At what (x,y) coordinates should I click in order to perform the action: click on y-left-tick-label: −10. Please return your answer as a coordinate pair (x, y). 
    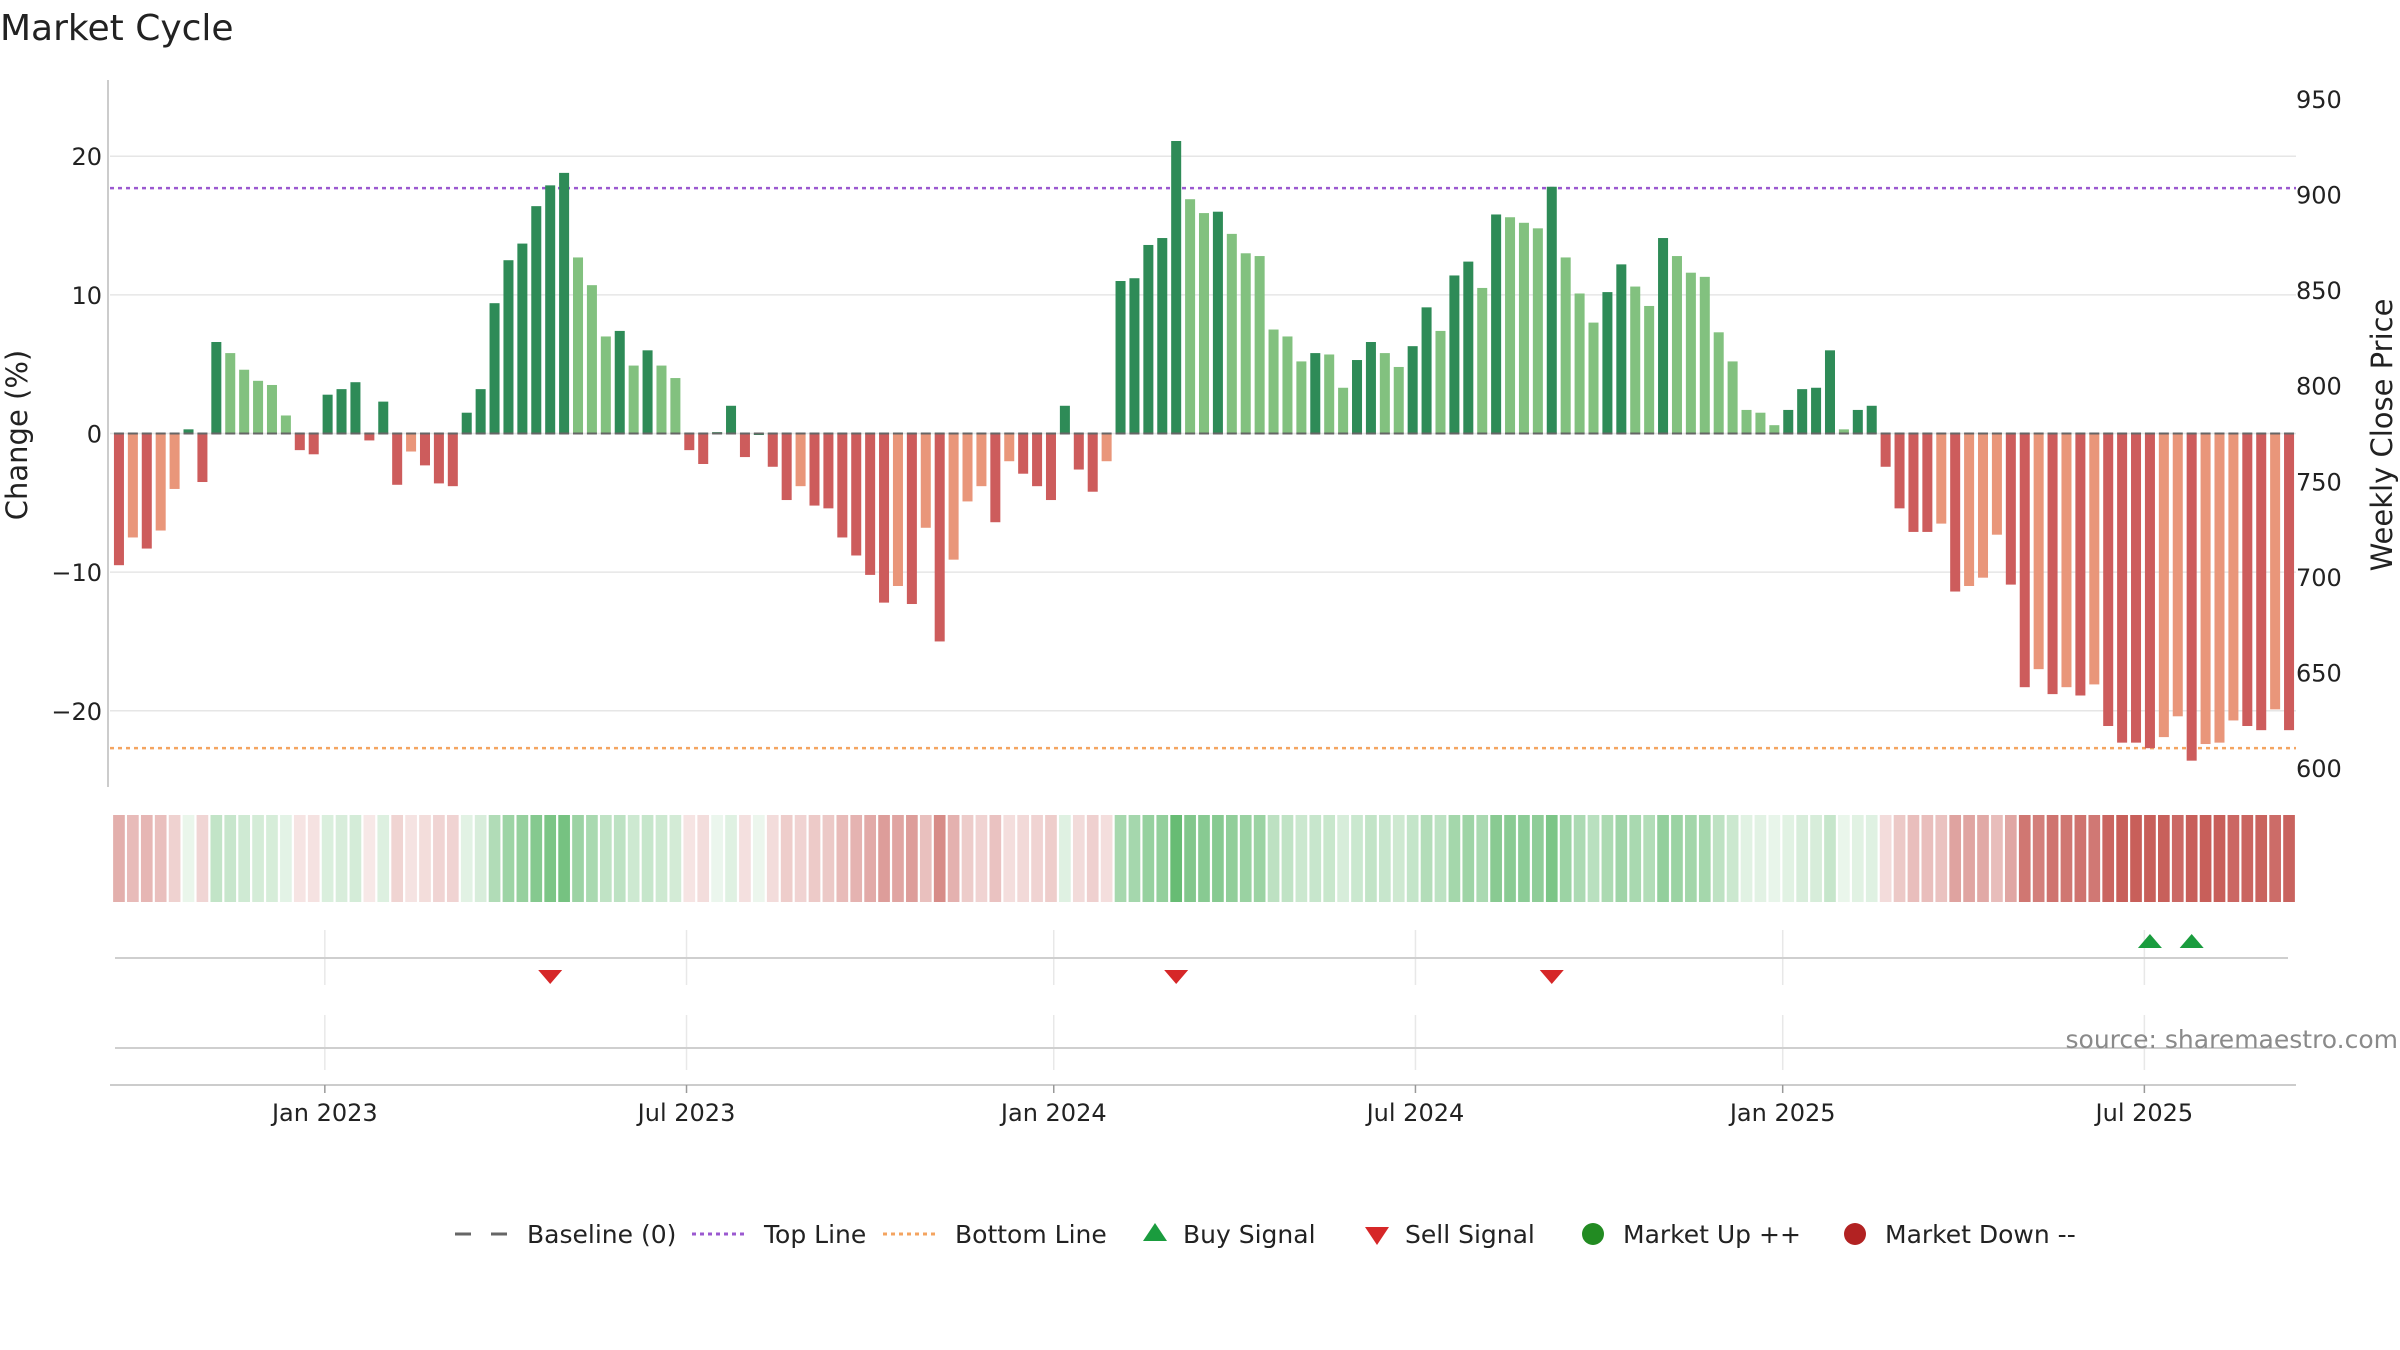
    Looking at the image, I should click on (76, 573).